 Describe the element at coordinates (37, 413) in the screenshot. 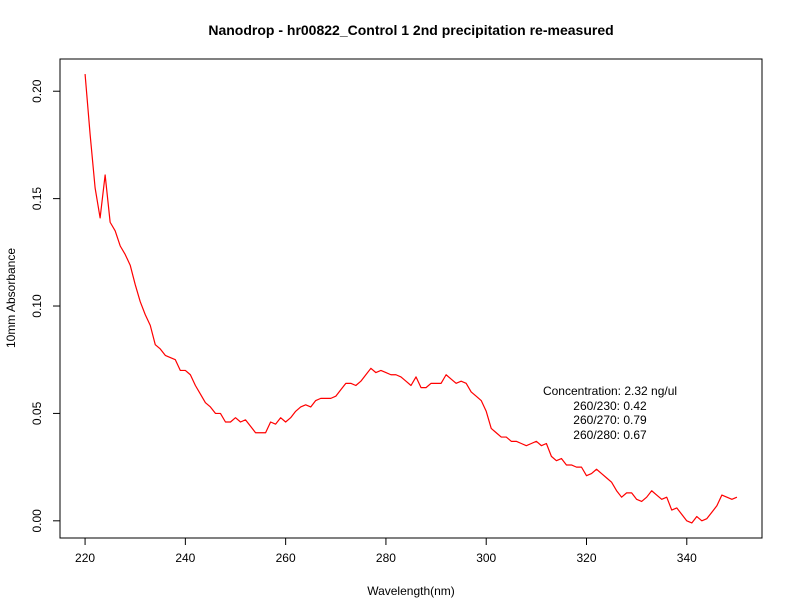

I see `y-tick-label: 0.05` at that location.